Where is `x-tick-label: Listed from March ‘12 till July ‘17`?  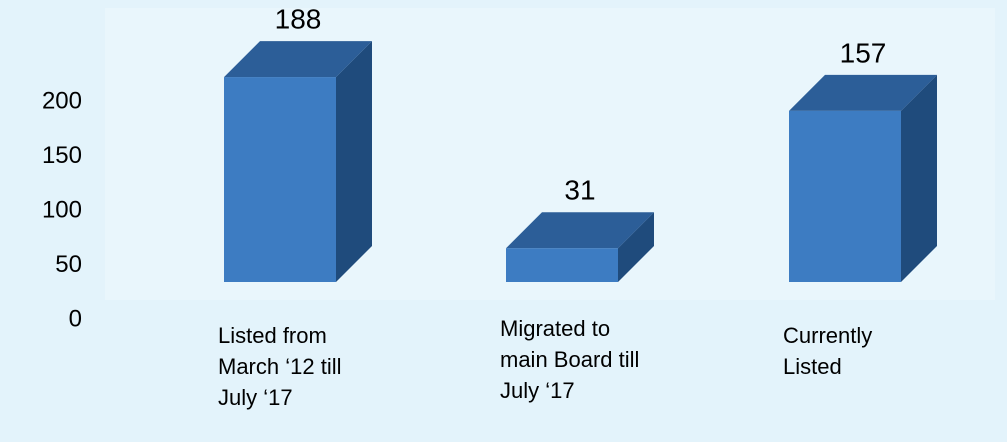
x-tick-label: Listed from March ‘12 till July ‘17 is located at coordinates (280, 366).